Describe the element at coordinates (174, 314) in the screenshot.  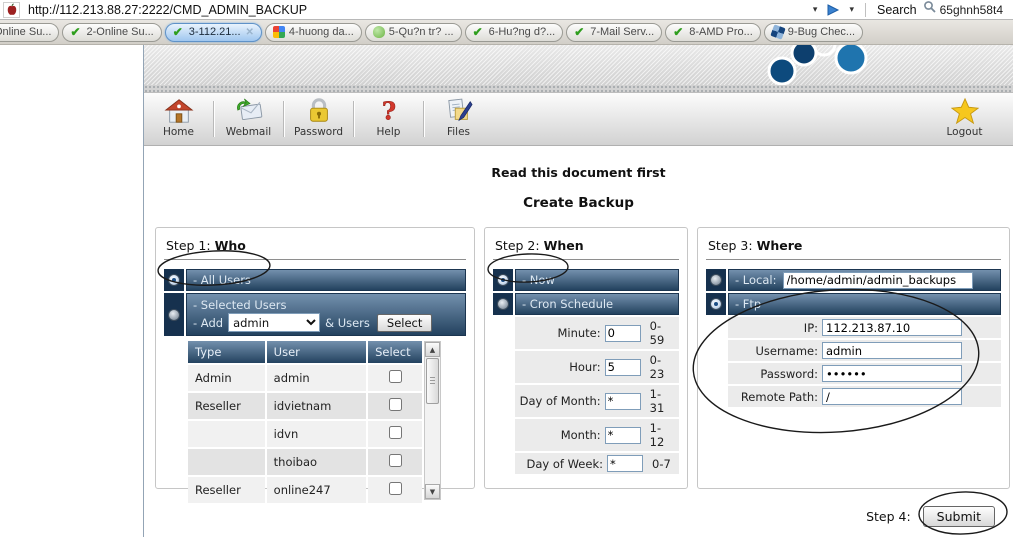
I see `selected-users-radio` at that location.